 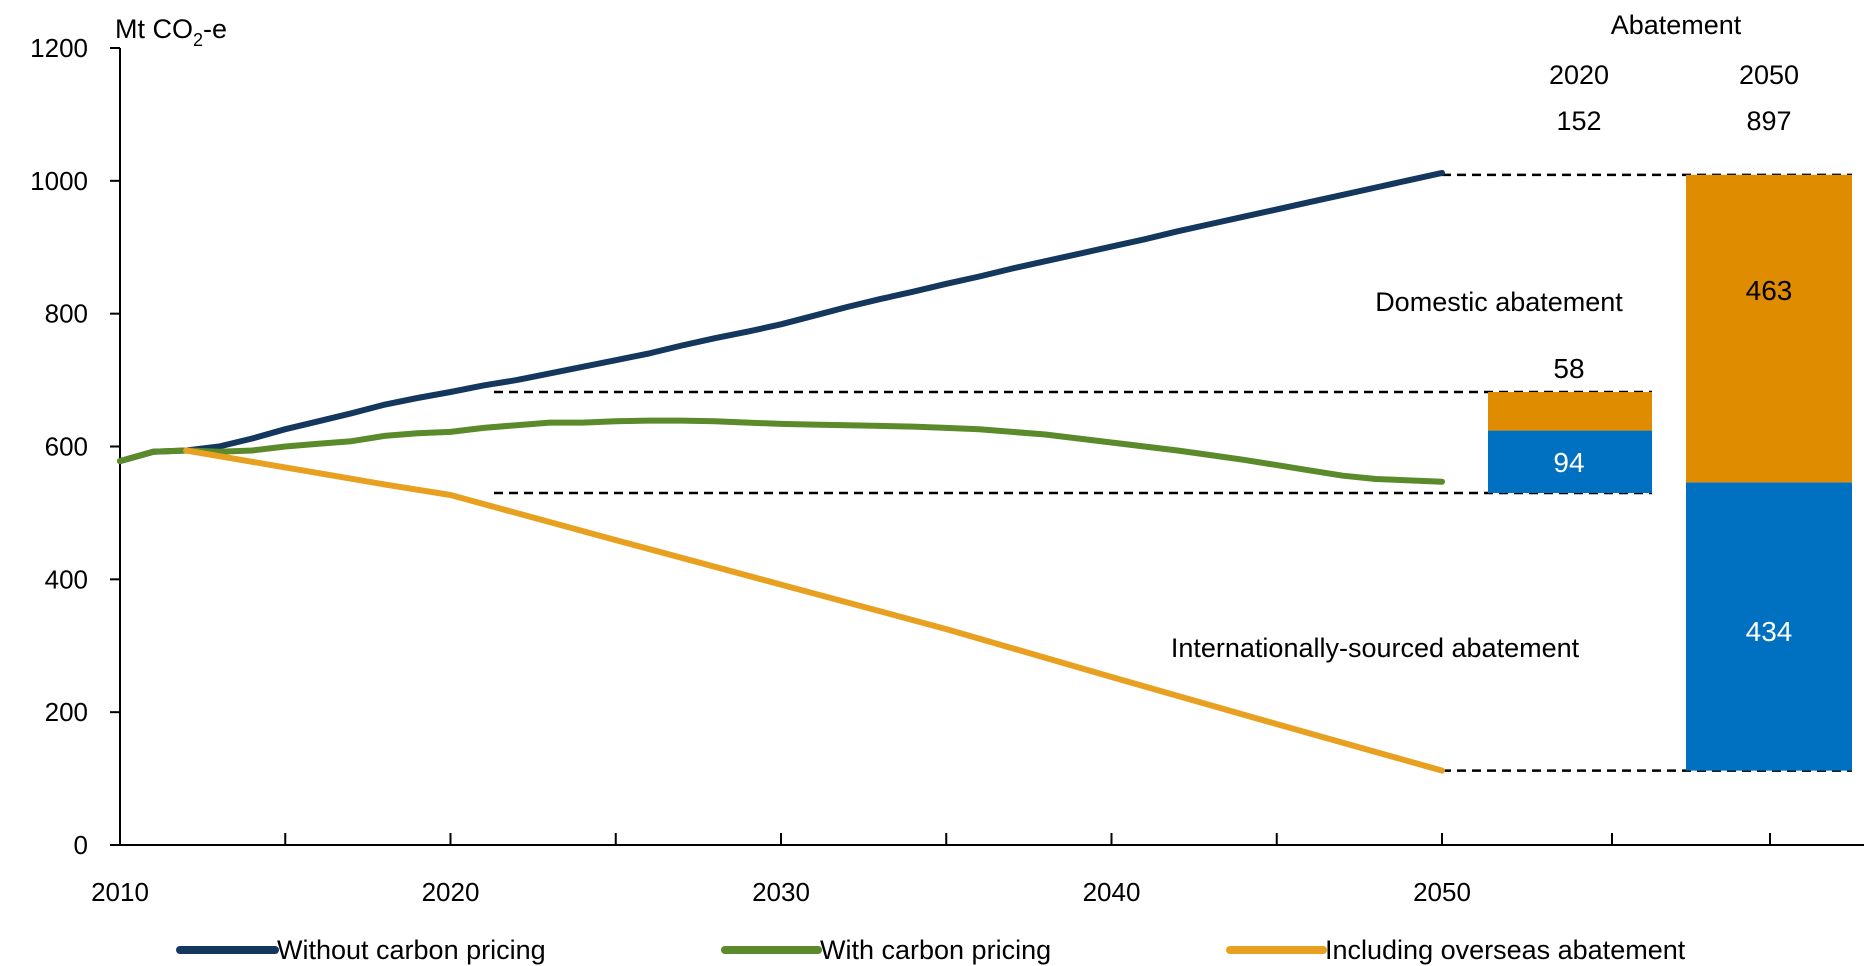 I want to click on x-tick-label: 2040, so click(x=1112, y=892).